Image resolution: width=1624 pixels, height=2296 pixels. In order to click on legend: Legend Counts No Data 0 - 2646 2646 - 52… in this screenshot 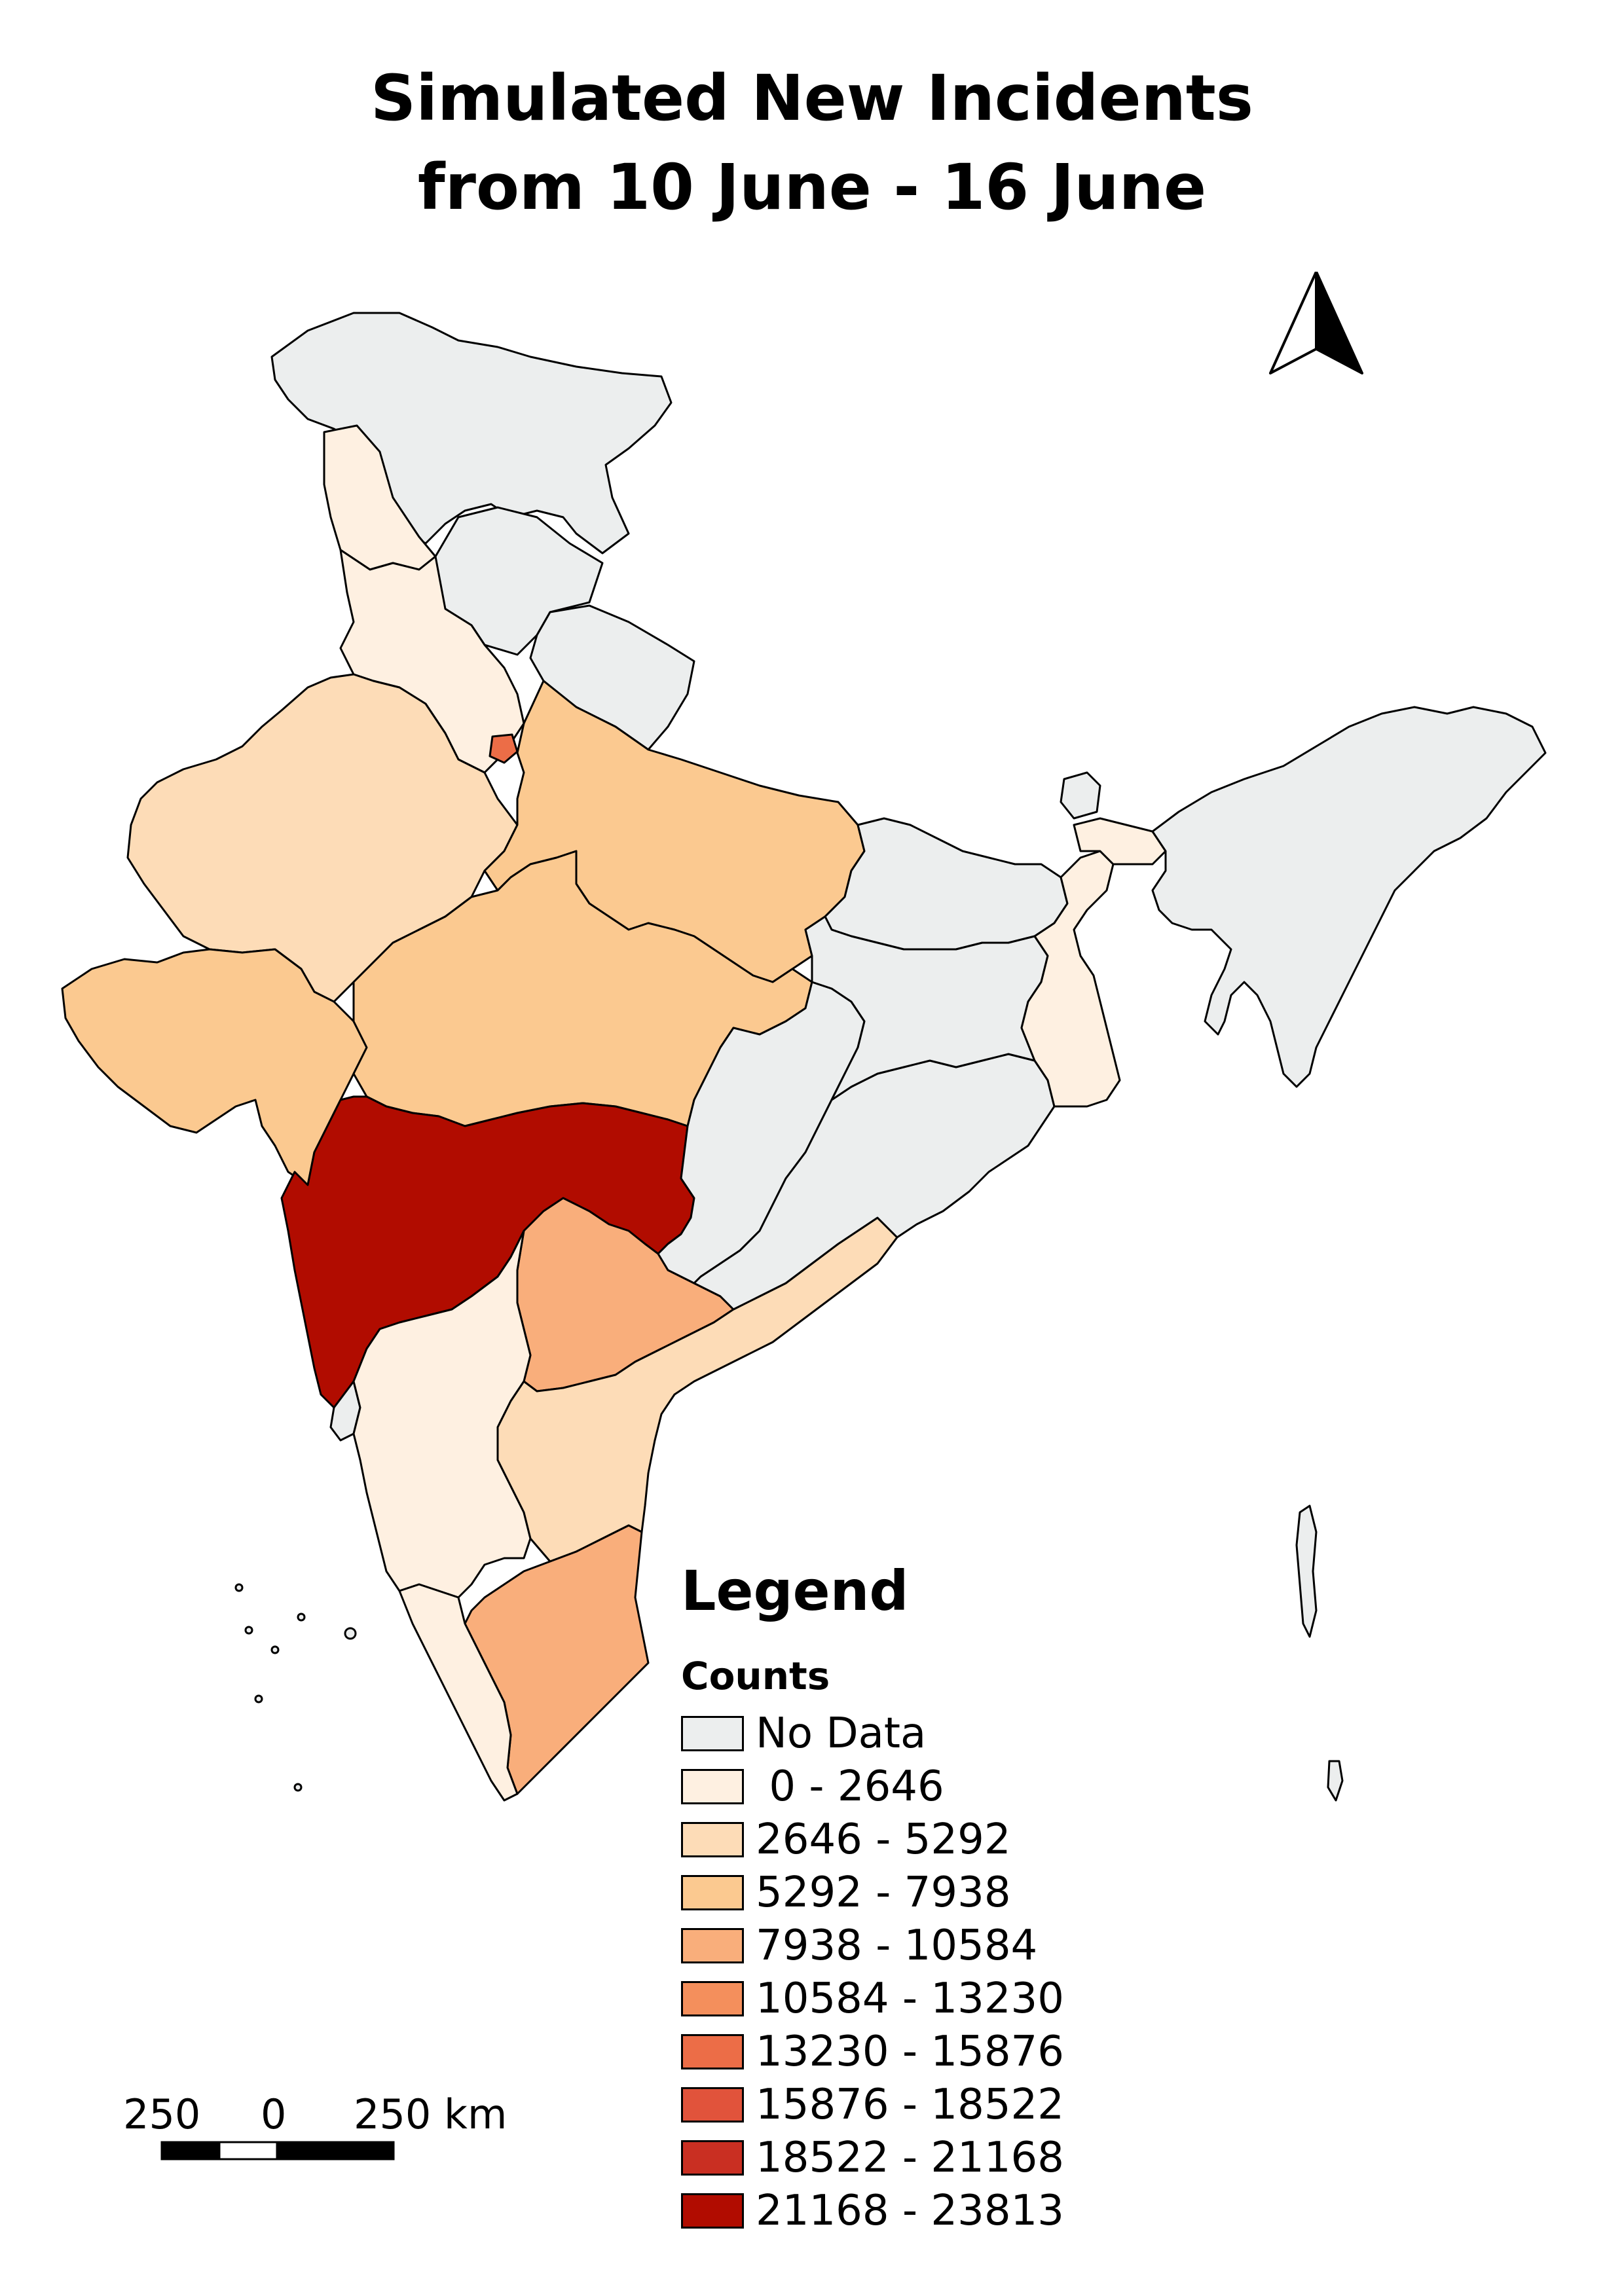, I will do `click(917, 1897)`.